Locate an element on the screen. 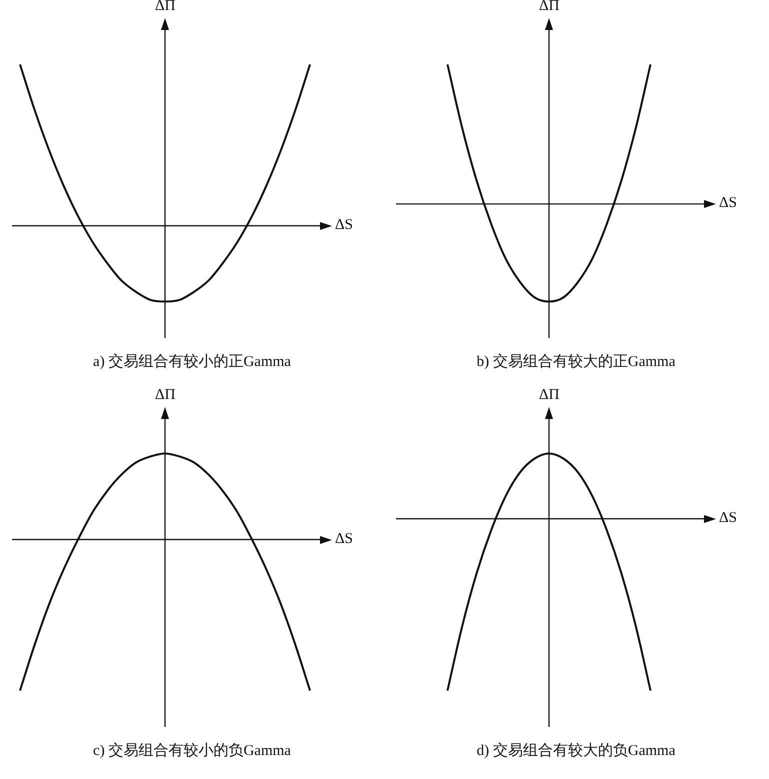 The width and height of the screenshot is (769, 779). text: d) 交易组合有较大的负Gamma is located at coordinates (576, 750).